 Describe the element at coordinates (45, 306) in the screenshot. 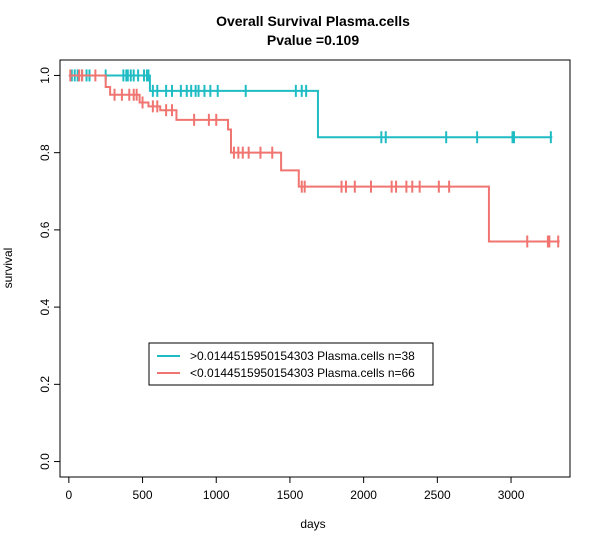

I see `y-tick-label: 0.4` at that location.